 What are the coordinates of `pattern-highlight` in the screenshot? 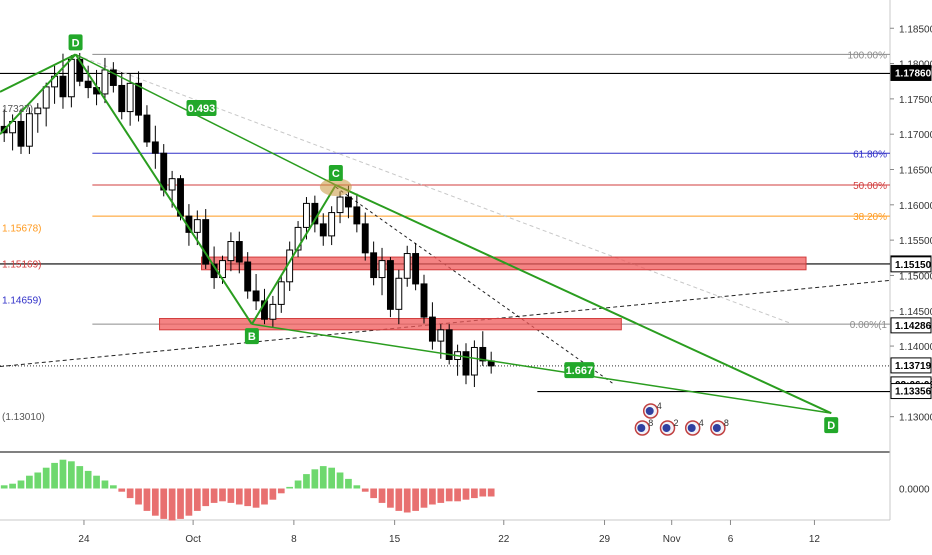 It's located at (335, 187).